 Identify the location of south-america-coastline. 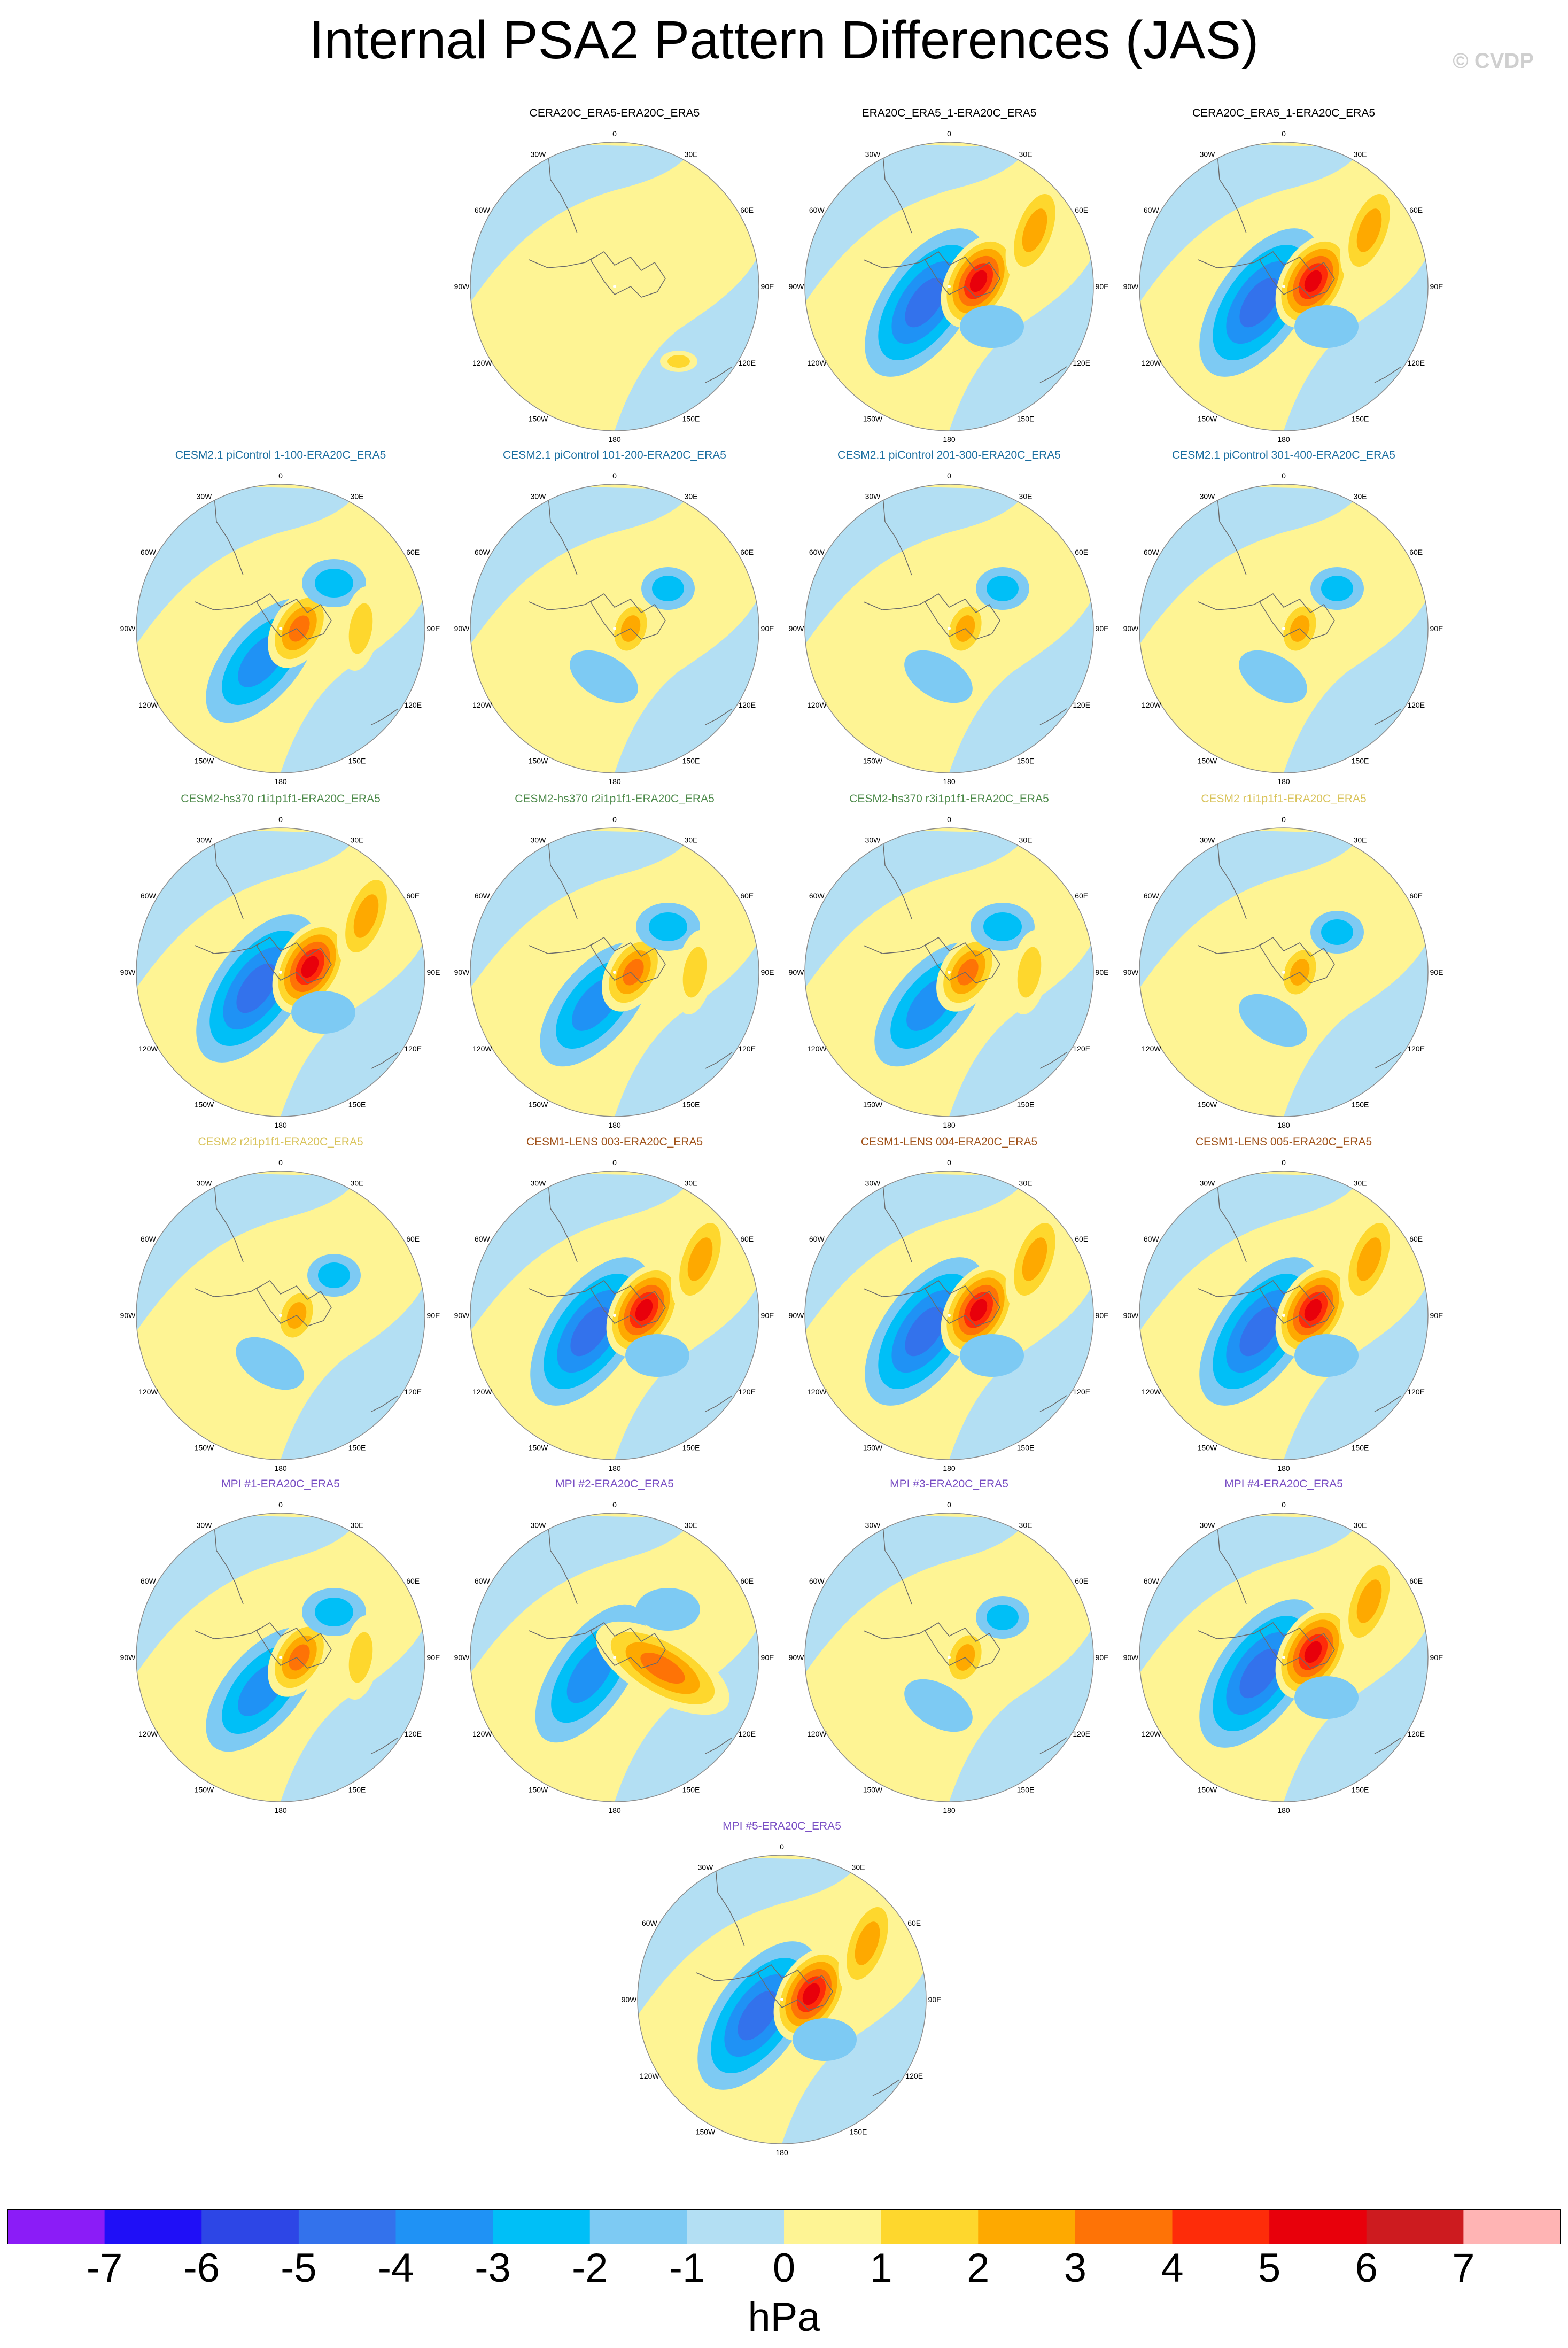
(897, 1219).